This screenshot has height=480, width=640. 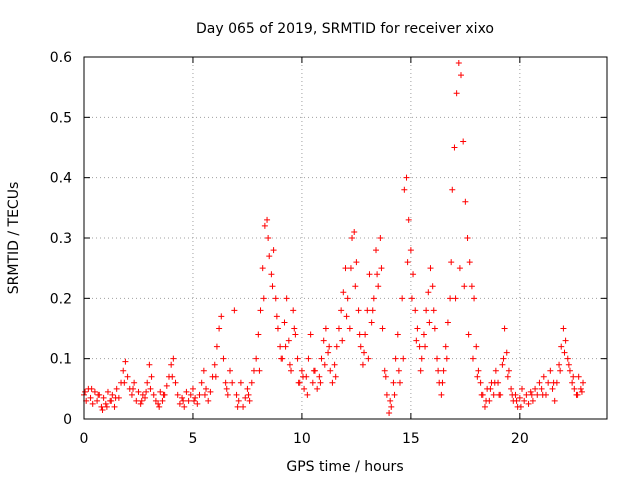 What do you see at coordinates (14, 238) in the screenshot?
I see `y-axis-label: SRMTID / TECUs` at bounding box center [14, 238].